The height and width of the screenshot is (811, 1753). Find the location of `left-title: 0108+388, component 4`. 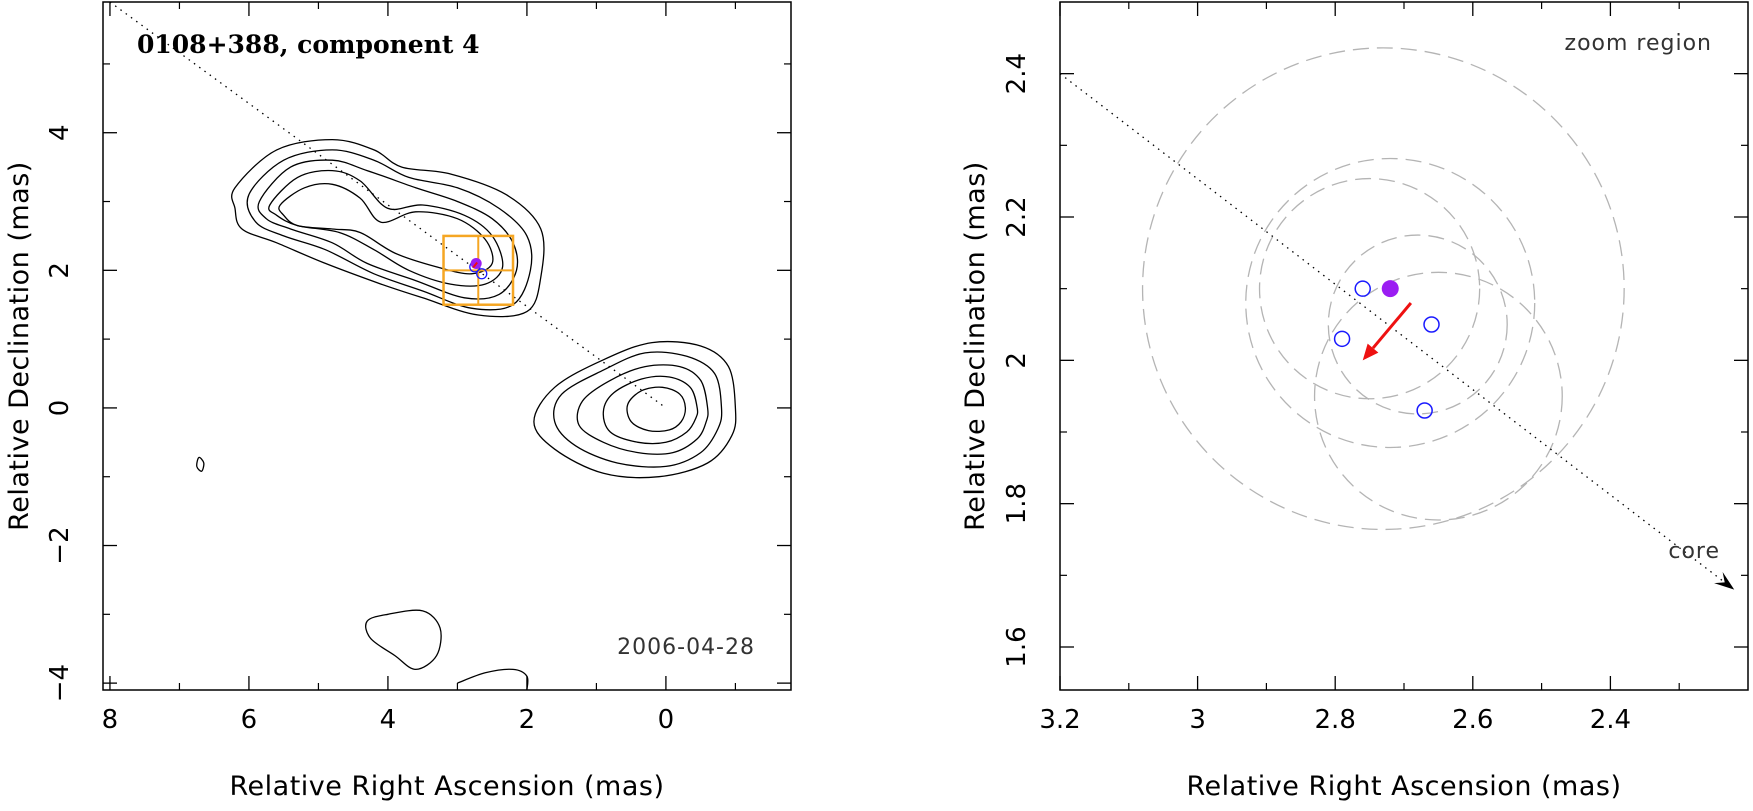

left-title: 0108+388, component 4 is located at coordinates (308, 44).